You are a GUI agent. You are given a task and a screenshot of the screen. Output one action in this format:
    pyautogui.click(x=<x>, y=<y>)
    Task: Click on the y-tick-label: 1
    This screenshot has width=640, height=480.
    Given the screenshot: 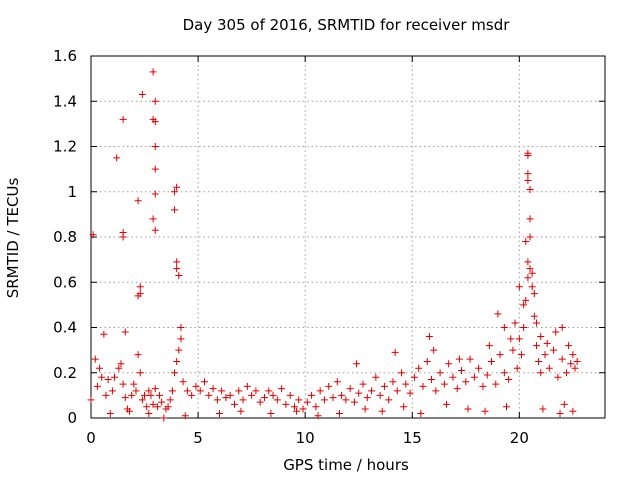 What is the action you would take?
    pyautogui.click(x=72, y=192)
    